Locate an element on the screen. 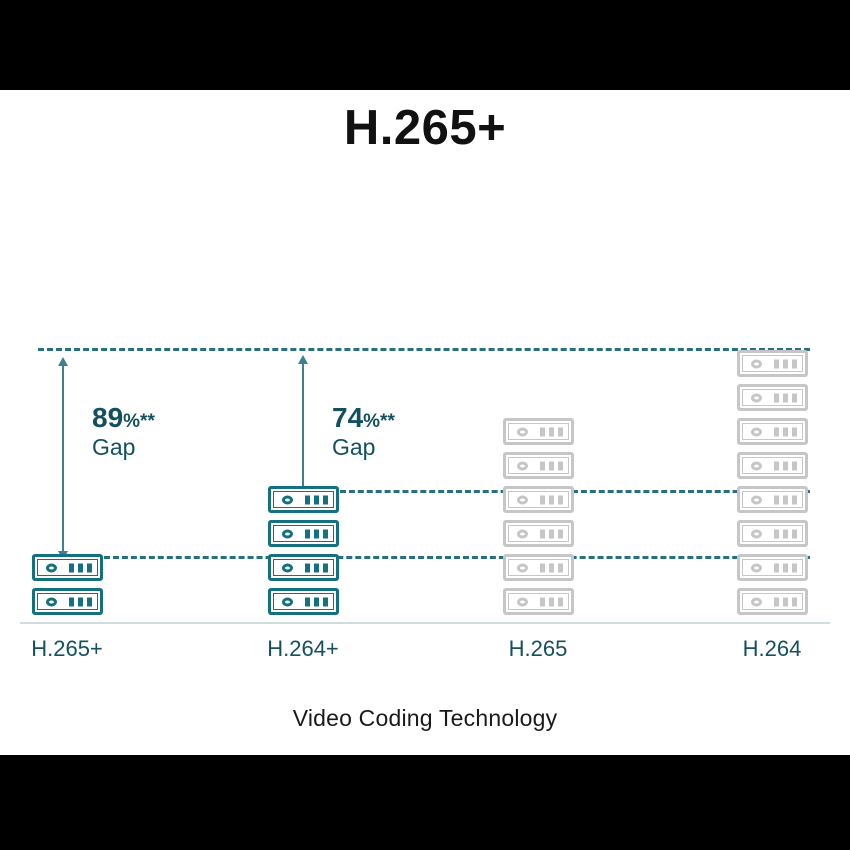  category-label-h264: H.264 is located at coordinates (772, 648).